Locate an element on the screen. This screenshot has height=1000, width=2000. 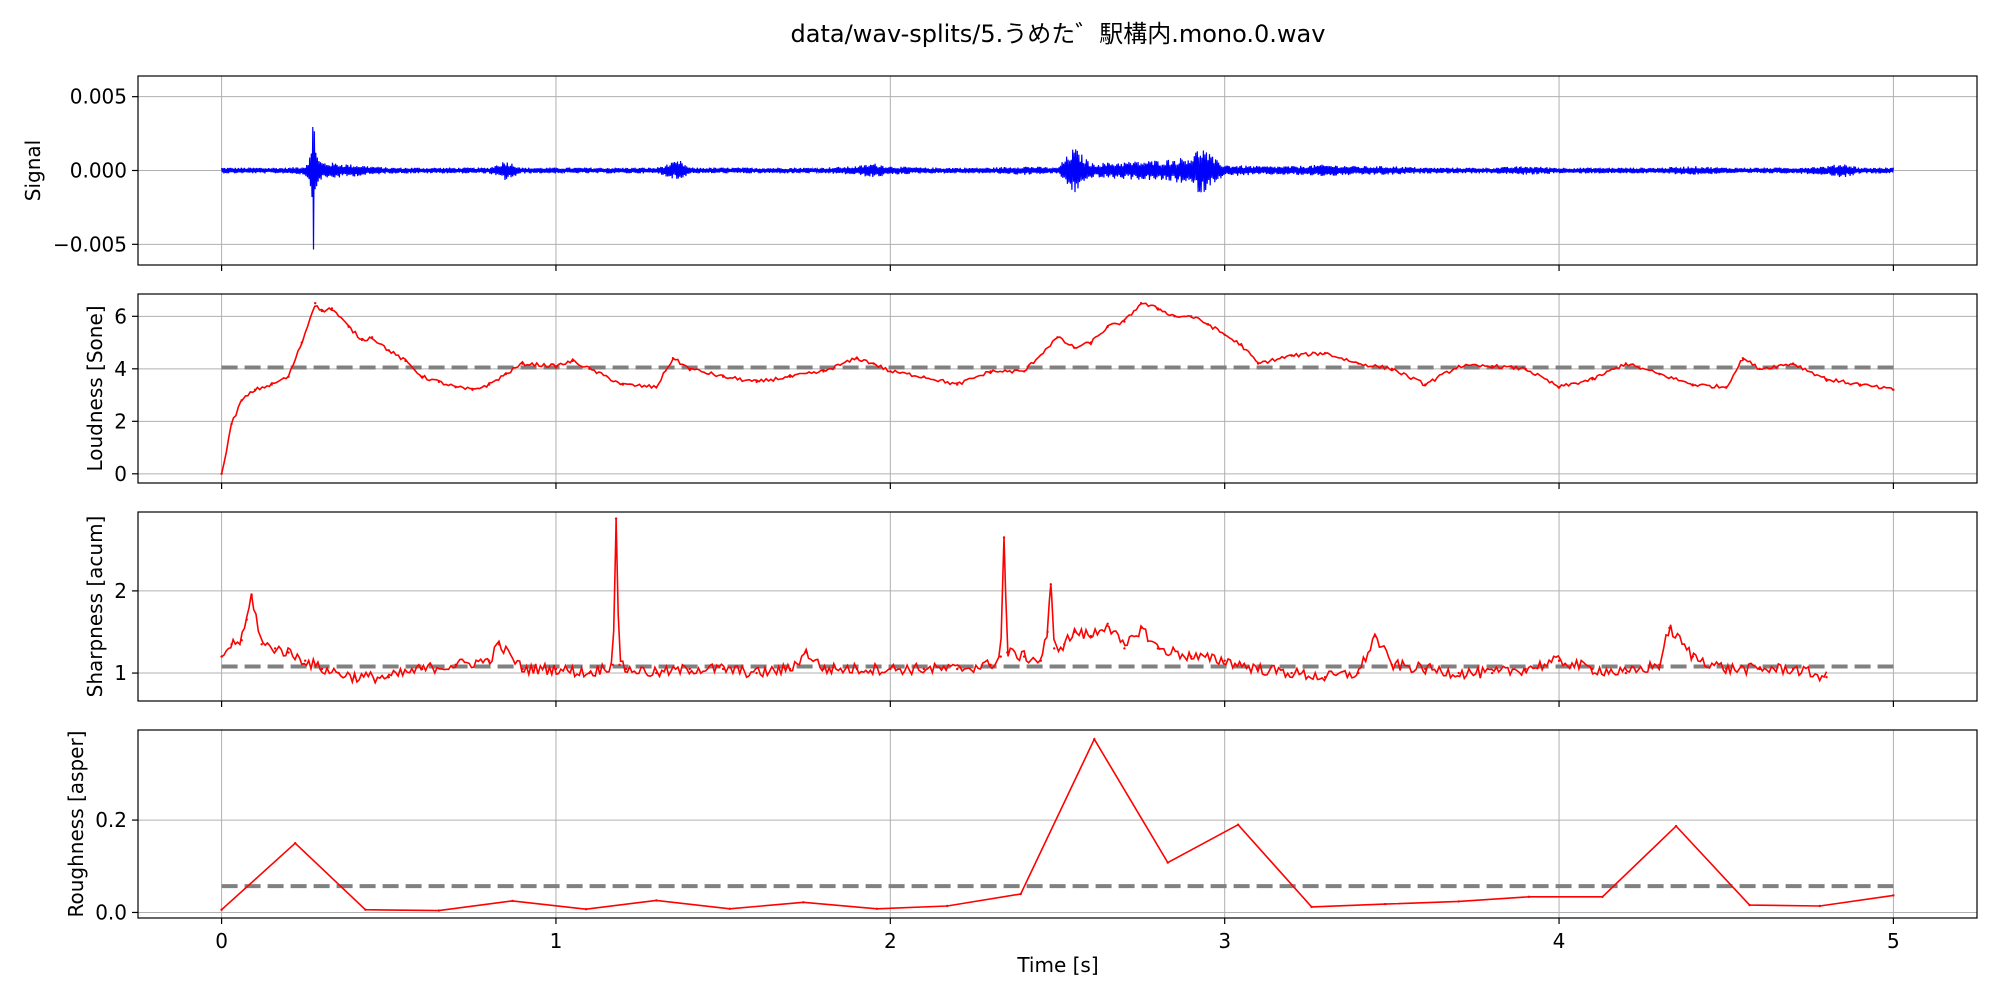
roughness-line is located at coordinates (1057, 824).